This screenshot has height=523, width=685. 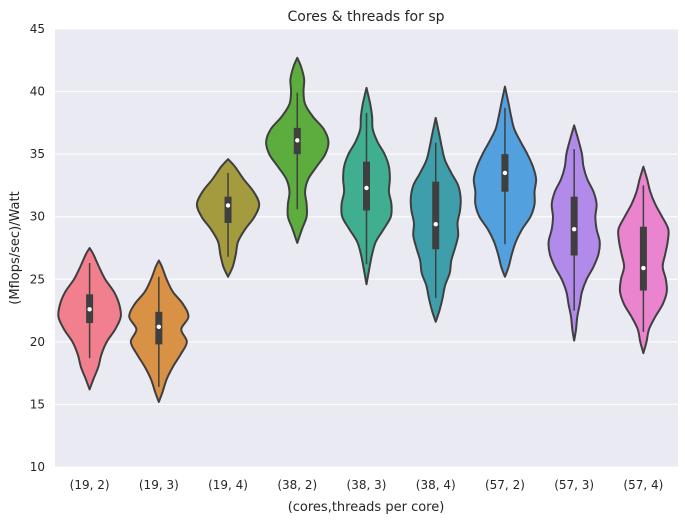 I want to click on y-tick-label: 35, so click(x=37, y=154).